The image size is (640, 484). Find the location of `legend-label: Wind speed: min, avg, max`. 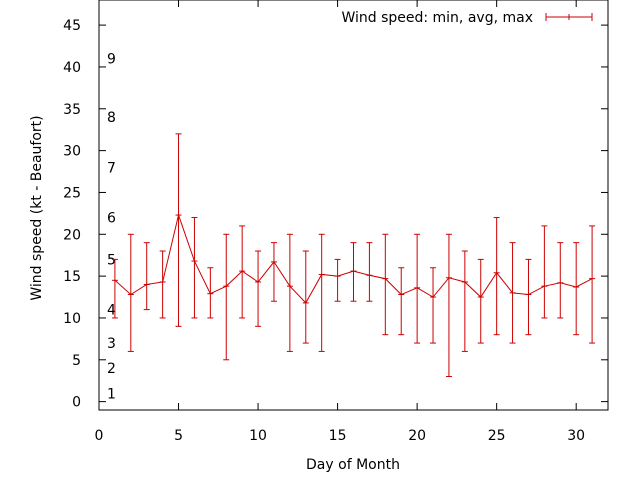

legend-label: Wind speed: min, avg, max is located at coordinates (437, 18).